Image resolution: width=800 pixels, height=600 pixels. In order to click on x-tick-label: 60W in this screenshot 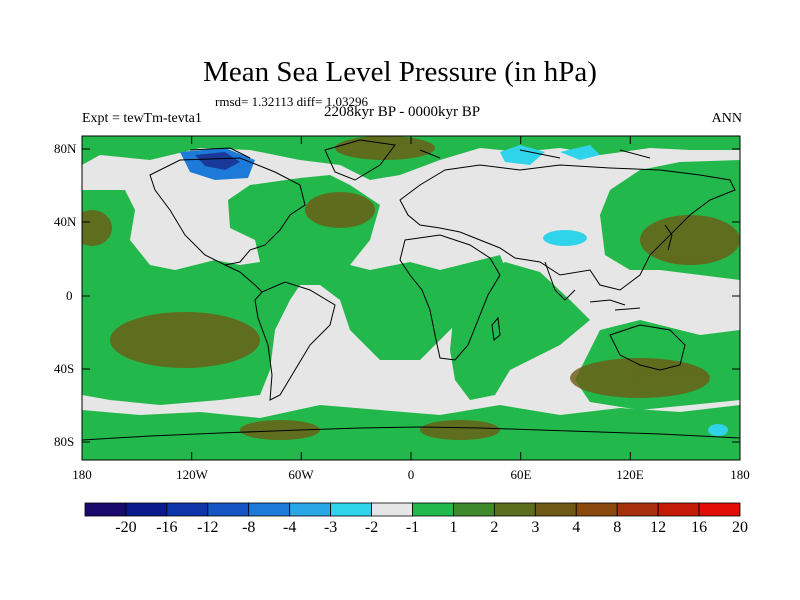, I will do `click(301, 474)`.